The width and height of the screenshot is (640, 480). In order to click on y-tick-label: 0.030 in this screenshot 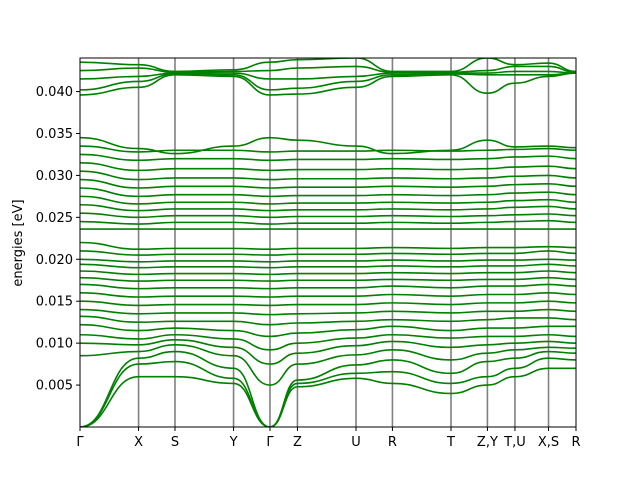, I will do `click(54, 176)`.